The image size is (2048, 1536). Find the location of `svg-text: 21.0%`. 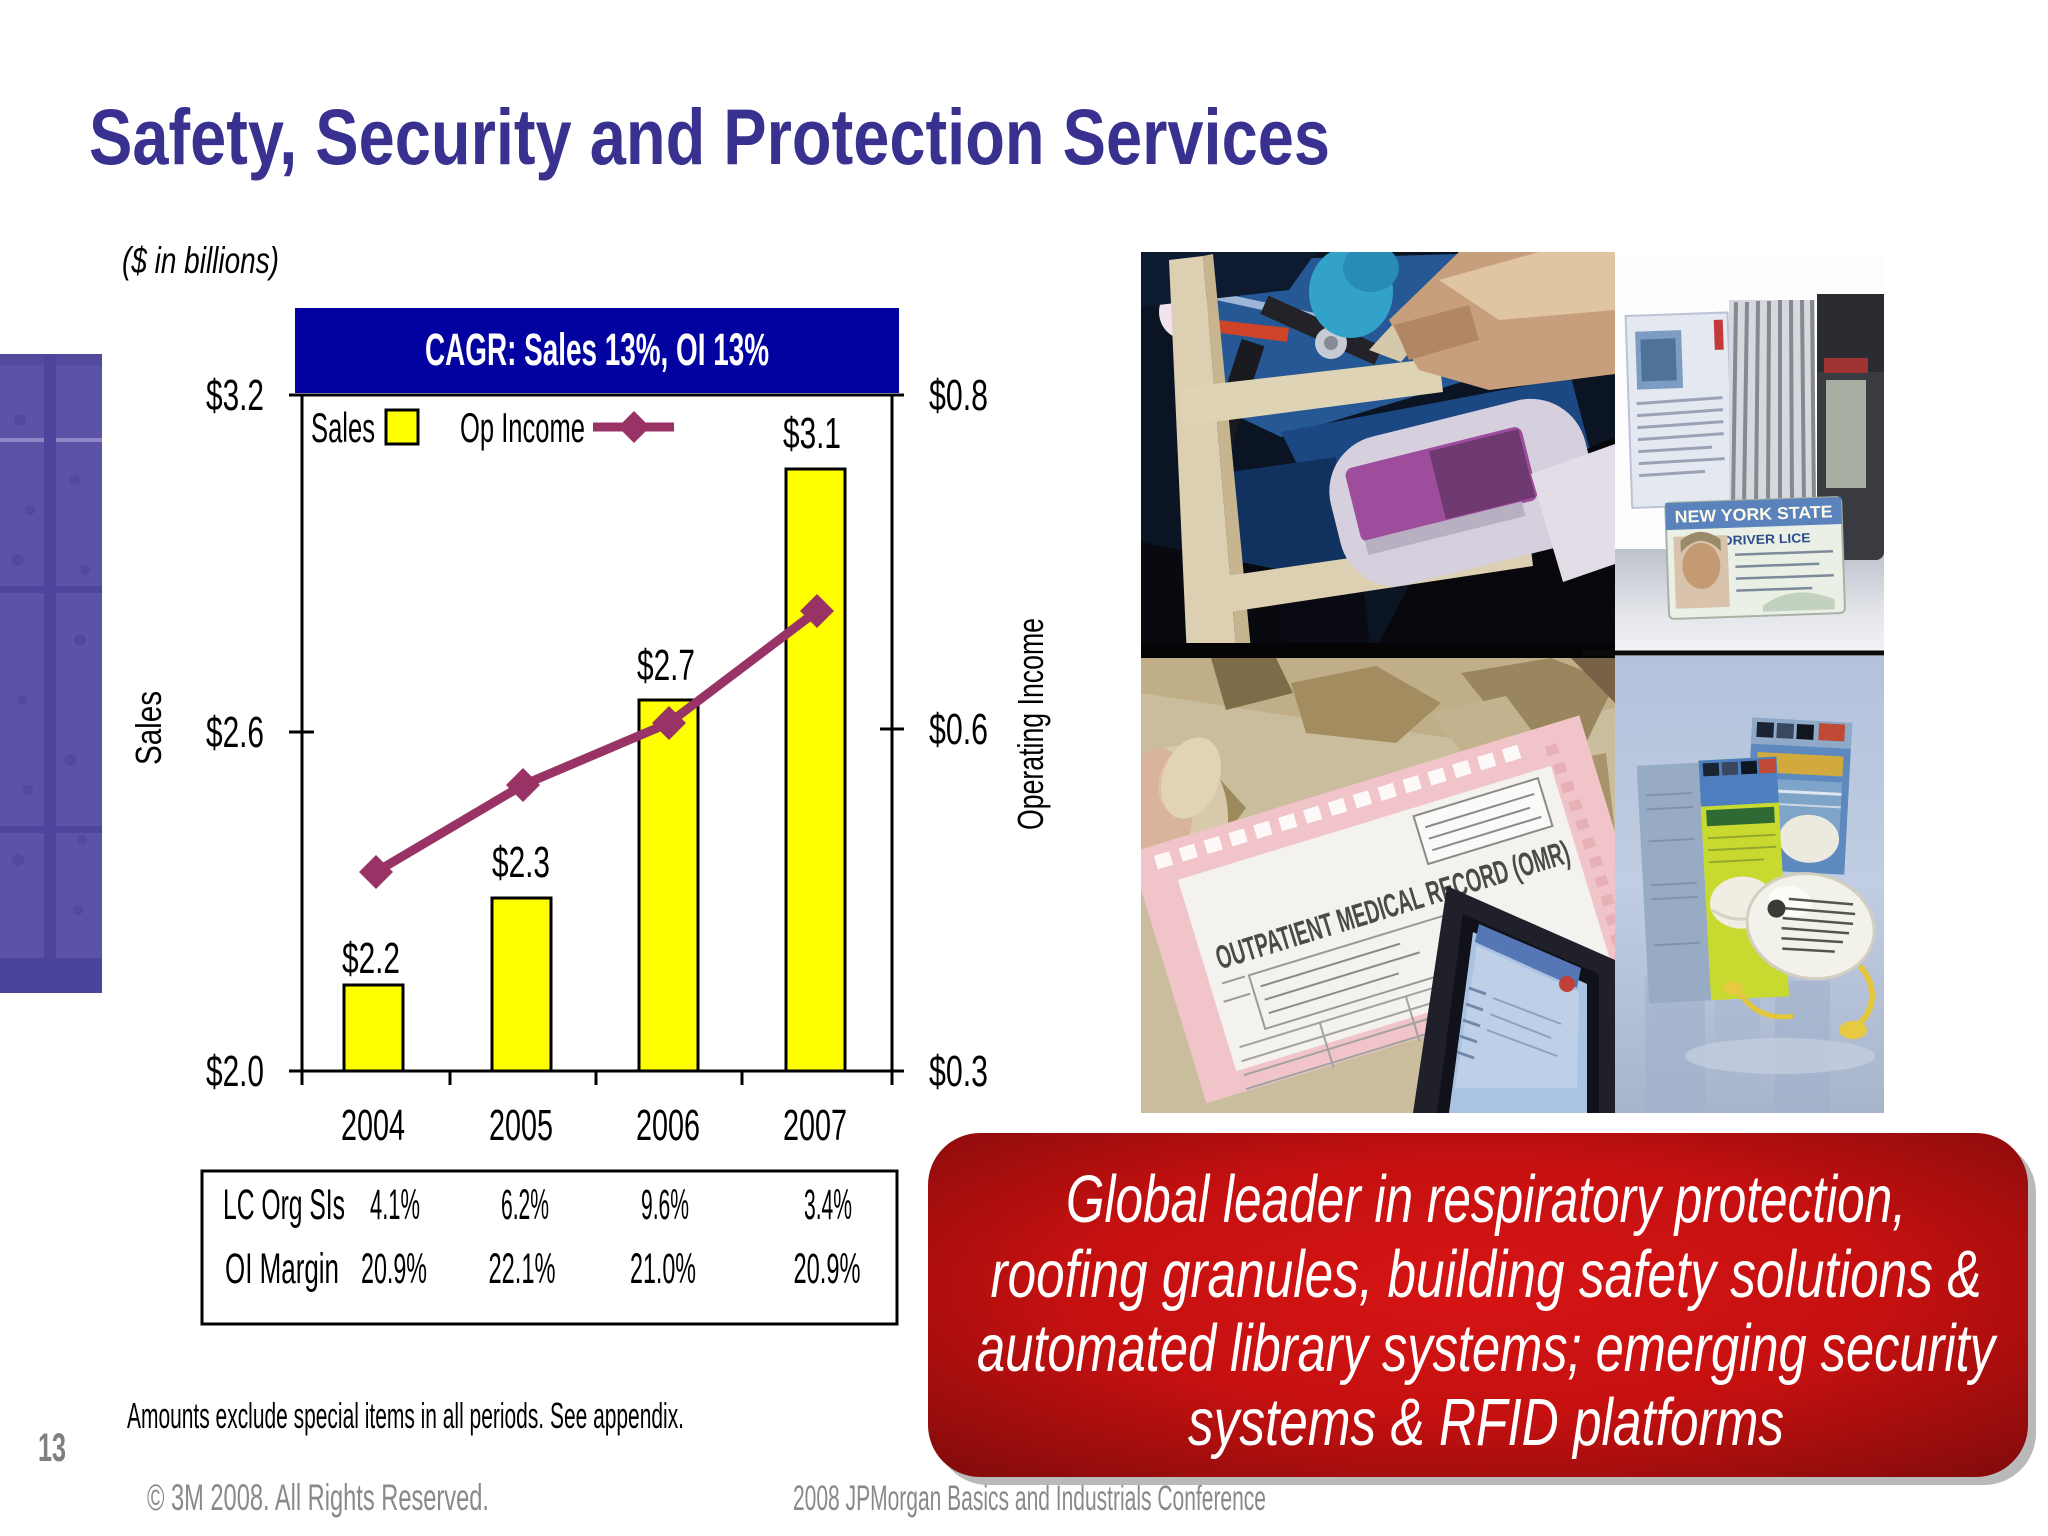

svg-text: 21.0% is located at coordinates (663, 1269).